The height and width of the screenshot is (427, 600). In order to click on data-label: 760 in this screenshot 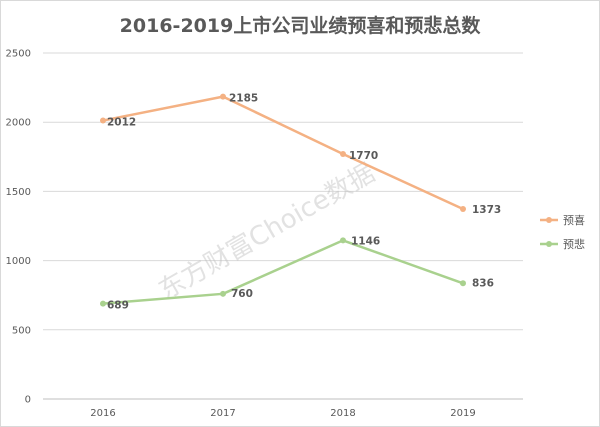, I will do `click(242, 294)`.